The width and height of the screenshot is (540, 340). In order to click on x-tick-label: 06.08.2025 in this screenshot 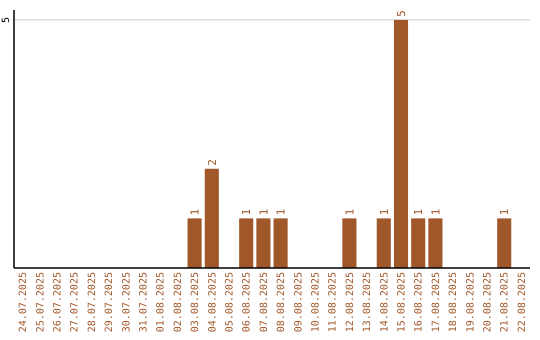, I will do `click(247, 302)`.